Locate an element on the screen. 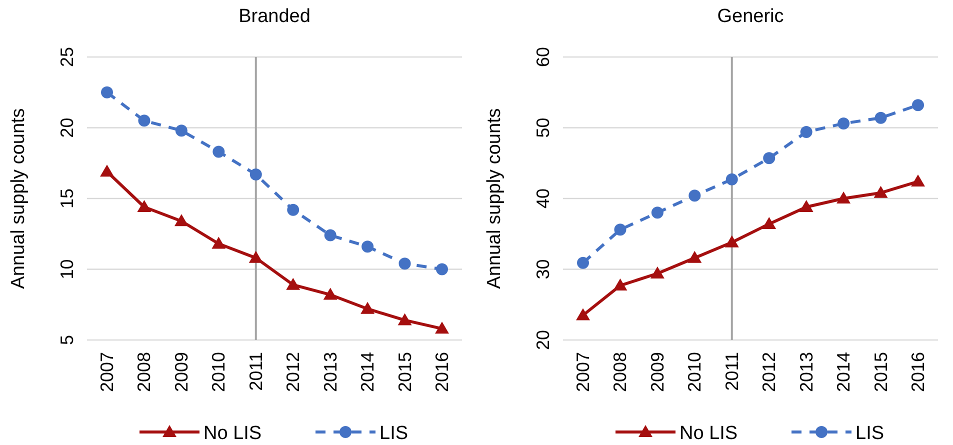  y-tick-label: 30 is located at coordinates (543, 269).